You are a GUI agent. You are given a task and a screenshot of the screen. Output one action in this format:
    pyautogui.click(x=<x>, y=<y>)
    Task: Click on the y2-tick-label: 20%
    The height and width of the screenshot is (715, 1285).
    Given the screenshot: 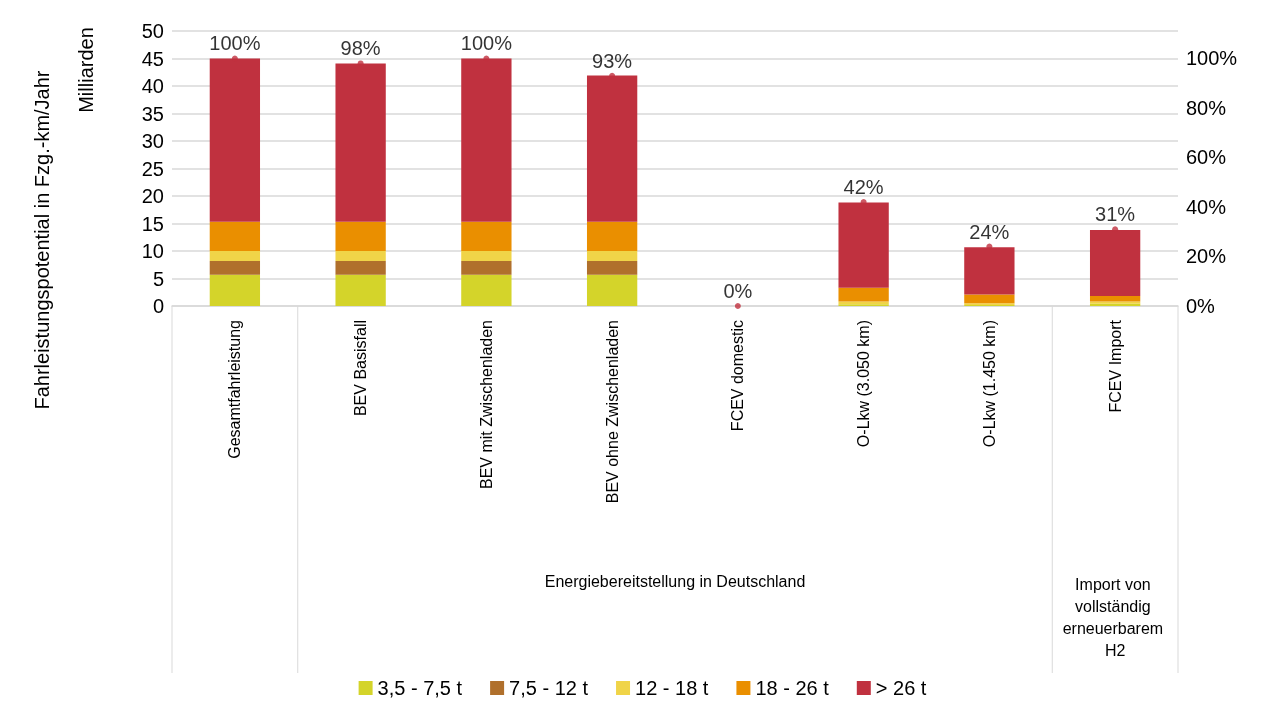 What is the action you would take?
    pyautogui.click(x=1206, y=256)
    